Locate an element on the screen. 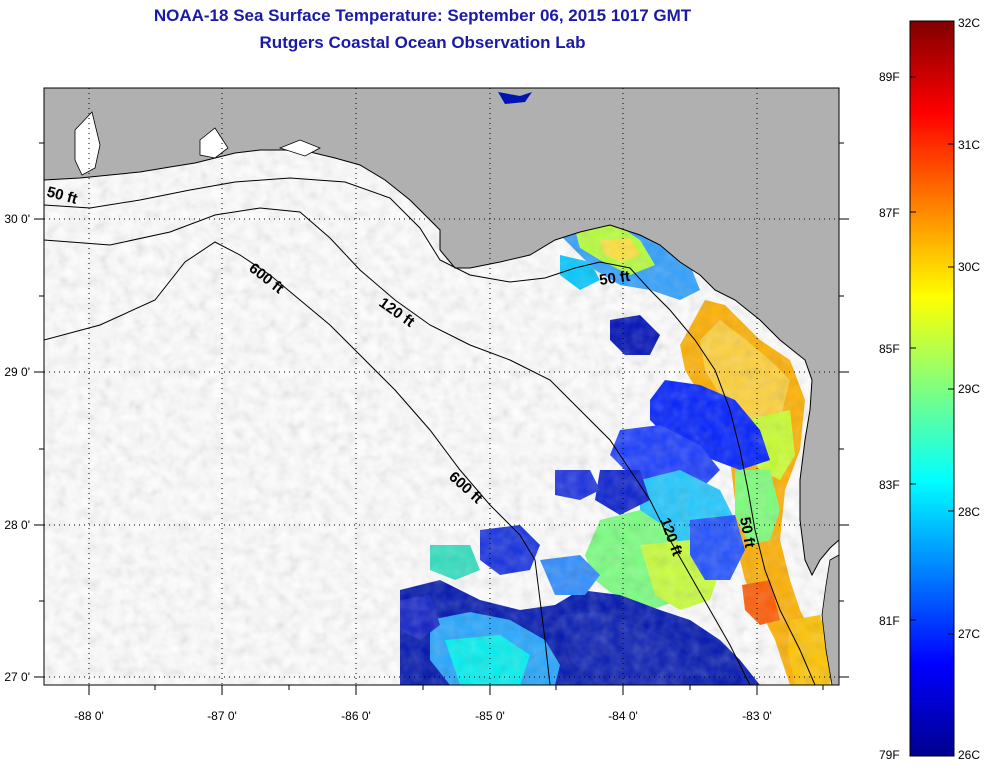 The image size is (992, 770). colorbar-f-label: 83F is located at coordinates (889, 485).